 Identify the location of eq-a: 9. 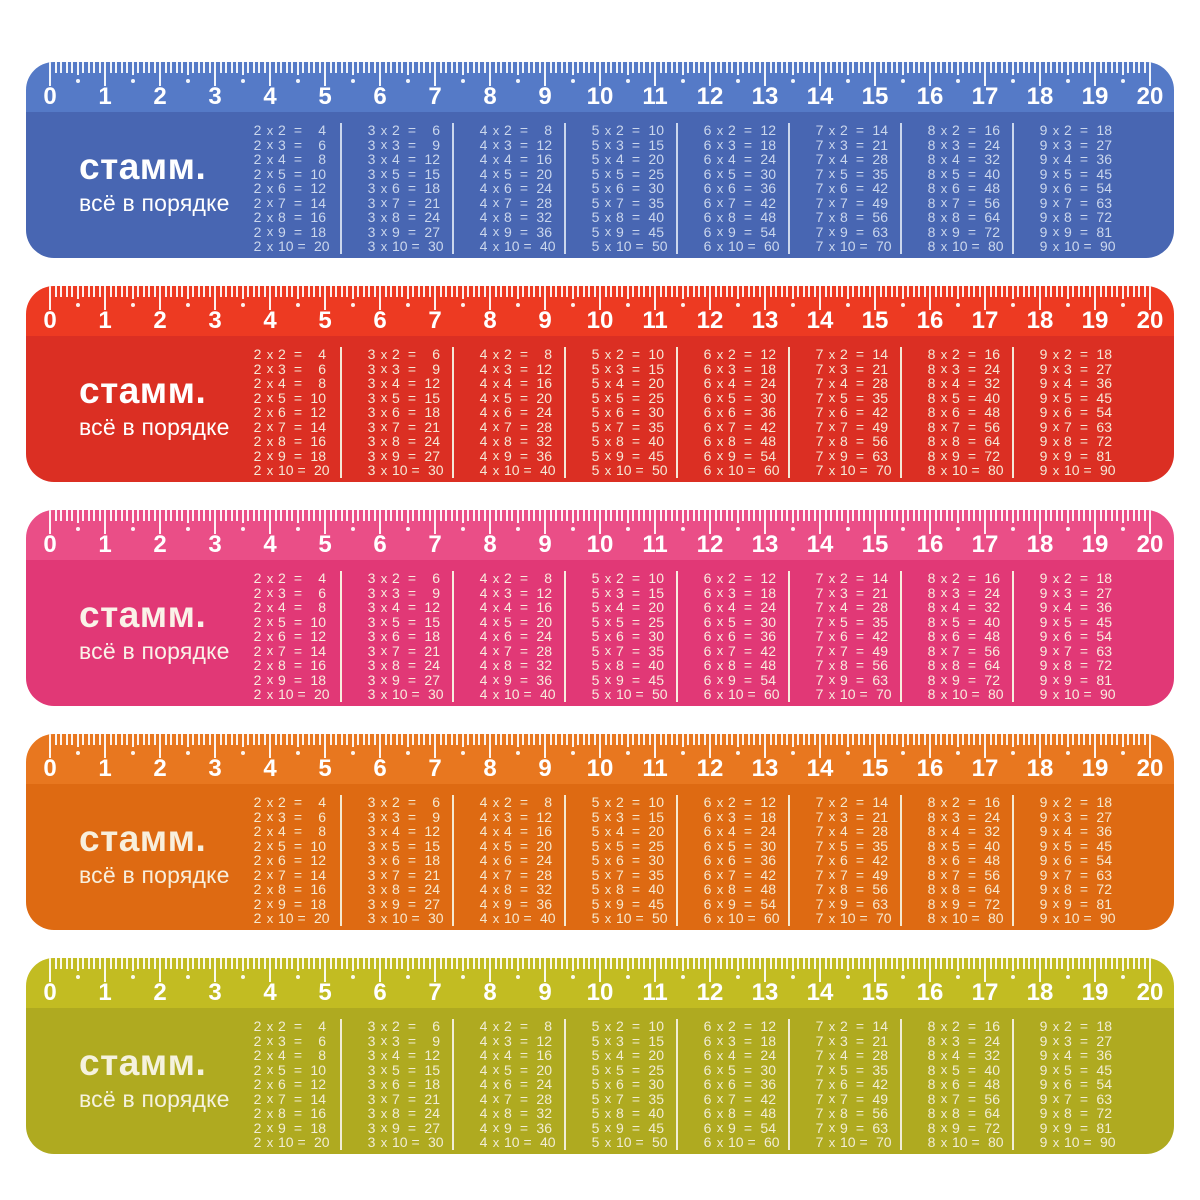
(1043, 354).